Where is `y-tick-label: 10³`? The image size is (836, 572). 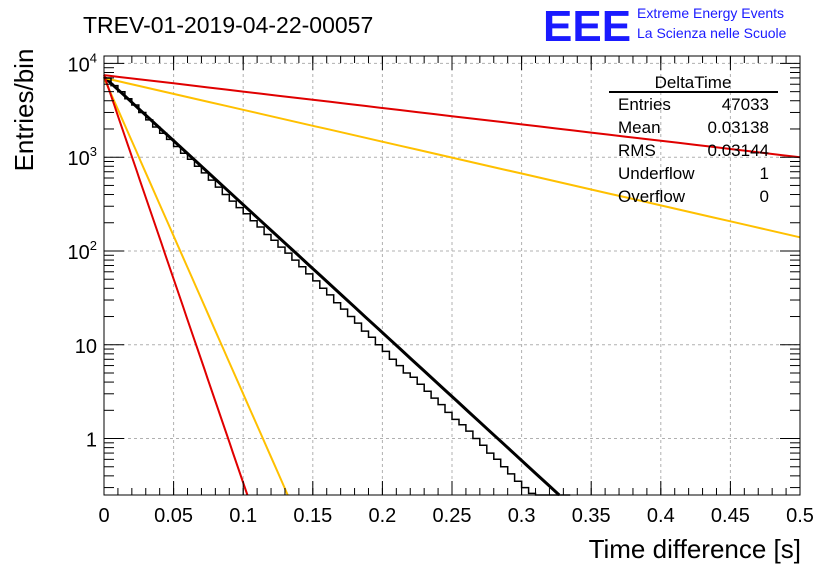
y-tick-label: 10³ is located at coordinates (82, 157).